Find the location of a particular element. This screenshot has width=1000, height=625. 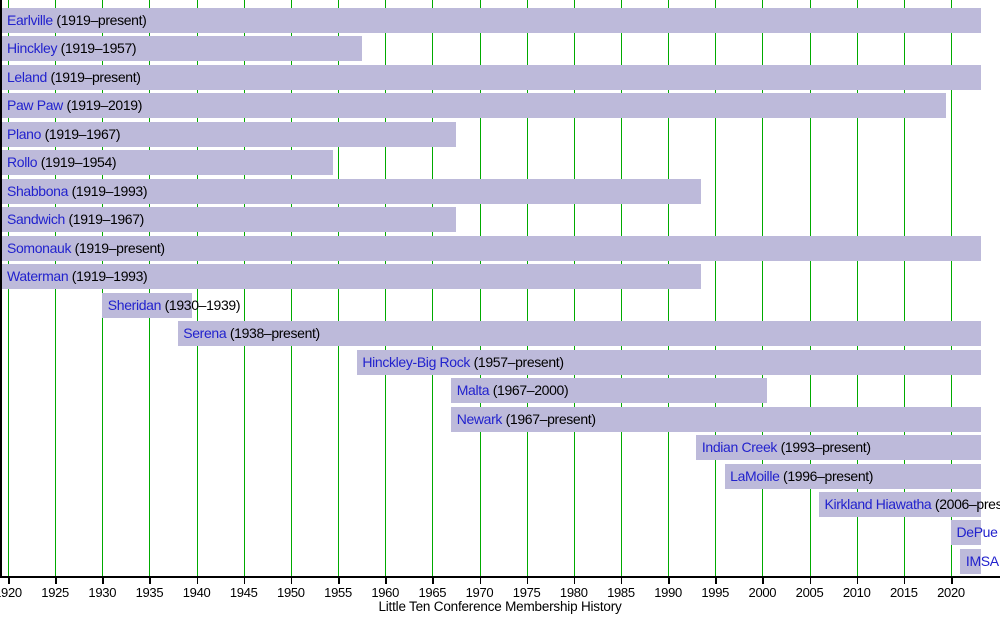

gridline-2020 is located at coordinates (951, 288).